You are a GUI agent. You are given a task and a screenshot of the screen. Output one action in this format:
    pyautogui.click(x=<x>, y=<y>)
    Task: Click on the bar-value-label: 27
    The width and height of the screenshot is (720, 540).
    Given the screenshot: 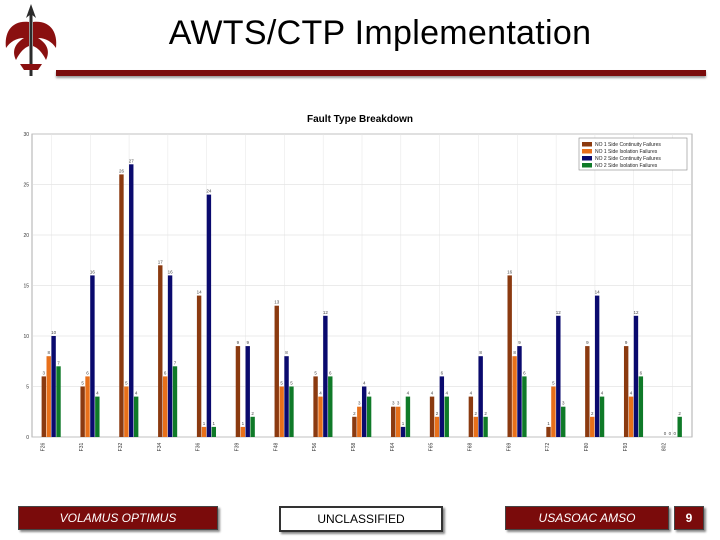 What is the action you would take?
    pyautogui.click(x=132, y=160)
    